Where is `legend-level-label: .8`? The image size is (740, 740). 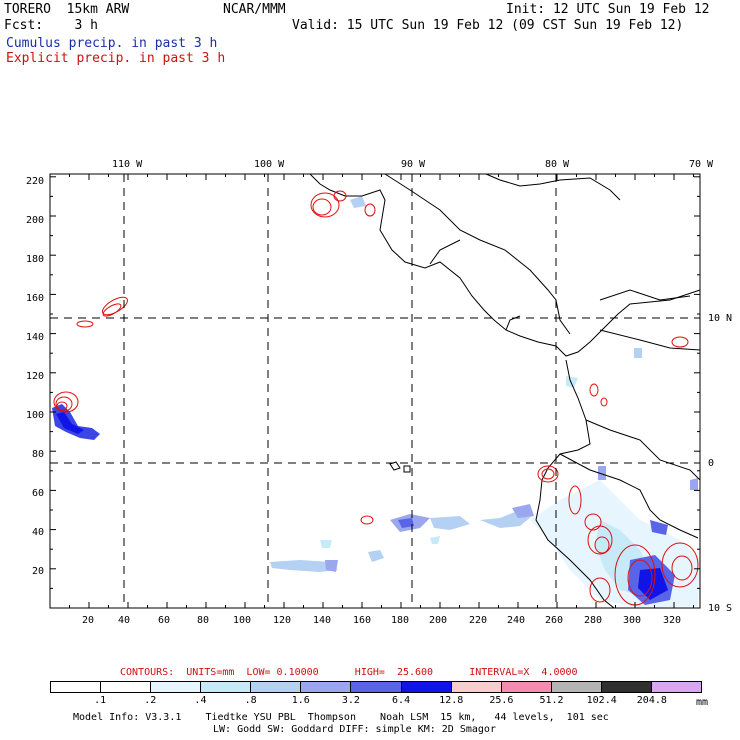 legend-level-label: .8 is located at coordinates (250, 700).